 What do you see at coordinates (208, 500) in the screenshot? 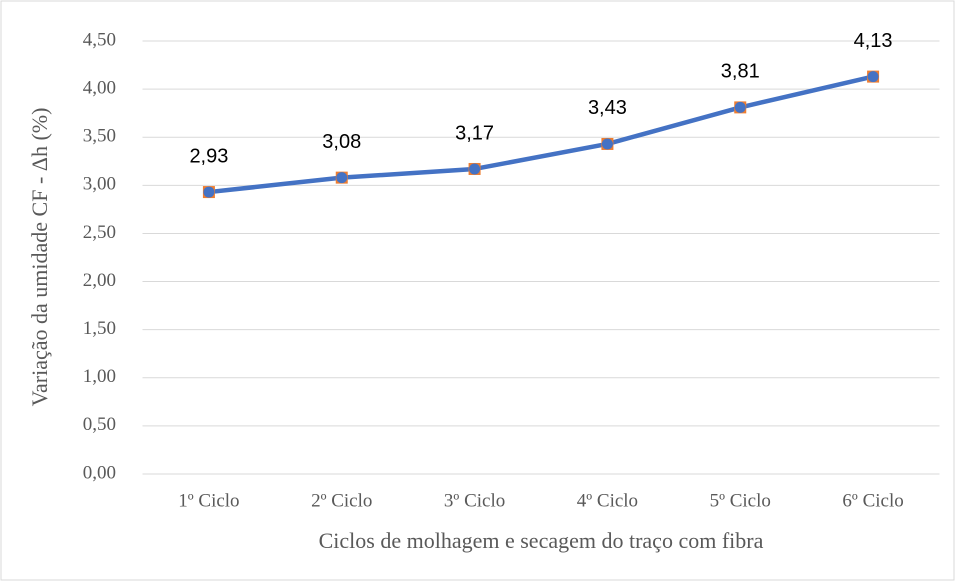
I see `x-tick-label: 1º Ciclo` at bounding box center [208, 500].